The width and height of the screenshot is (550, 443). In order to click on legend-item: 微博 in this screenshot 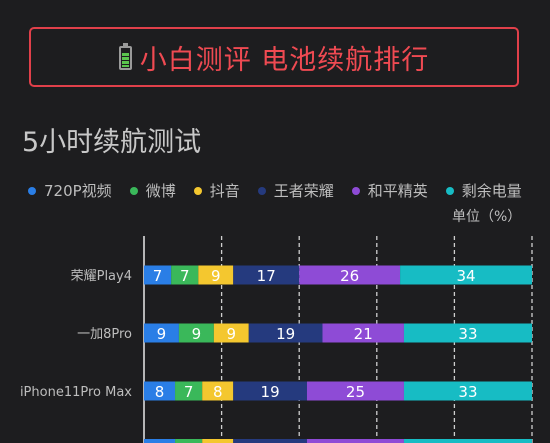, I will do `click(152, 190)`.